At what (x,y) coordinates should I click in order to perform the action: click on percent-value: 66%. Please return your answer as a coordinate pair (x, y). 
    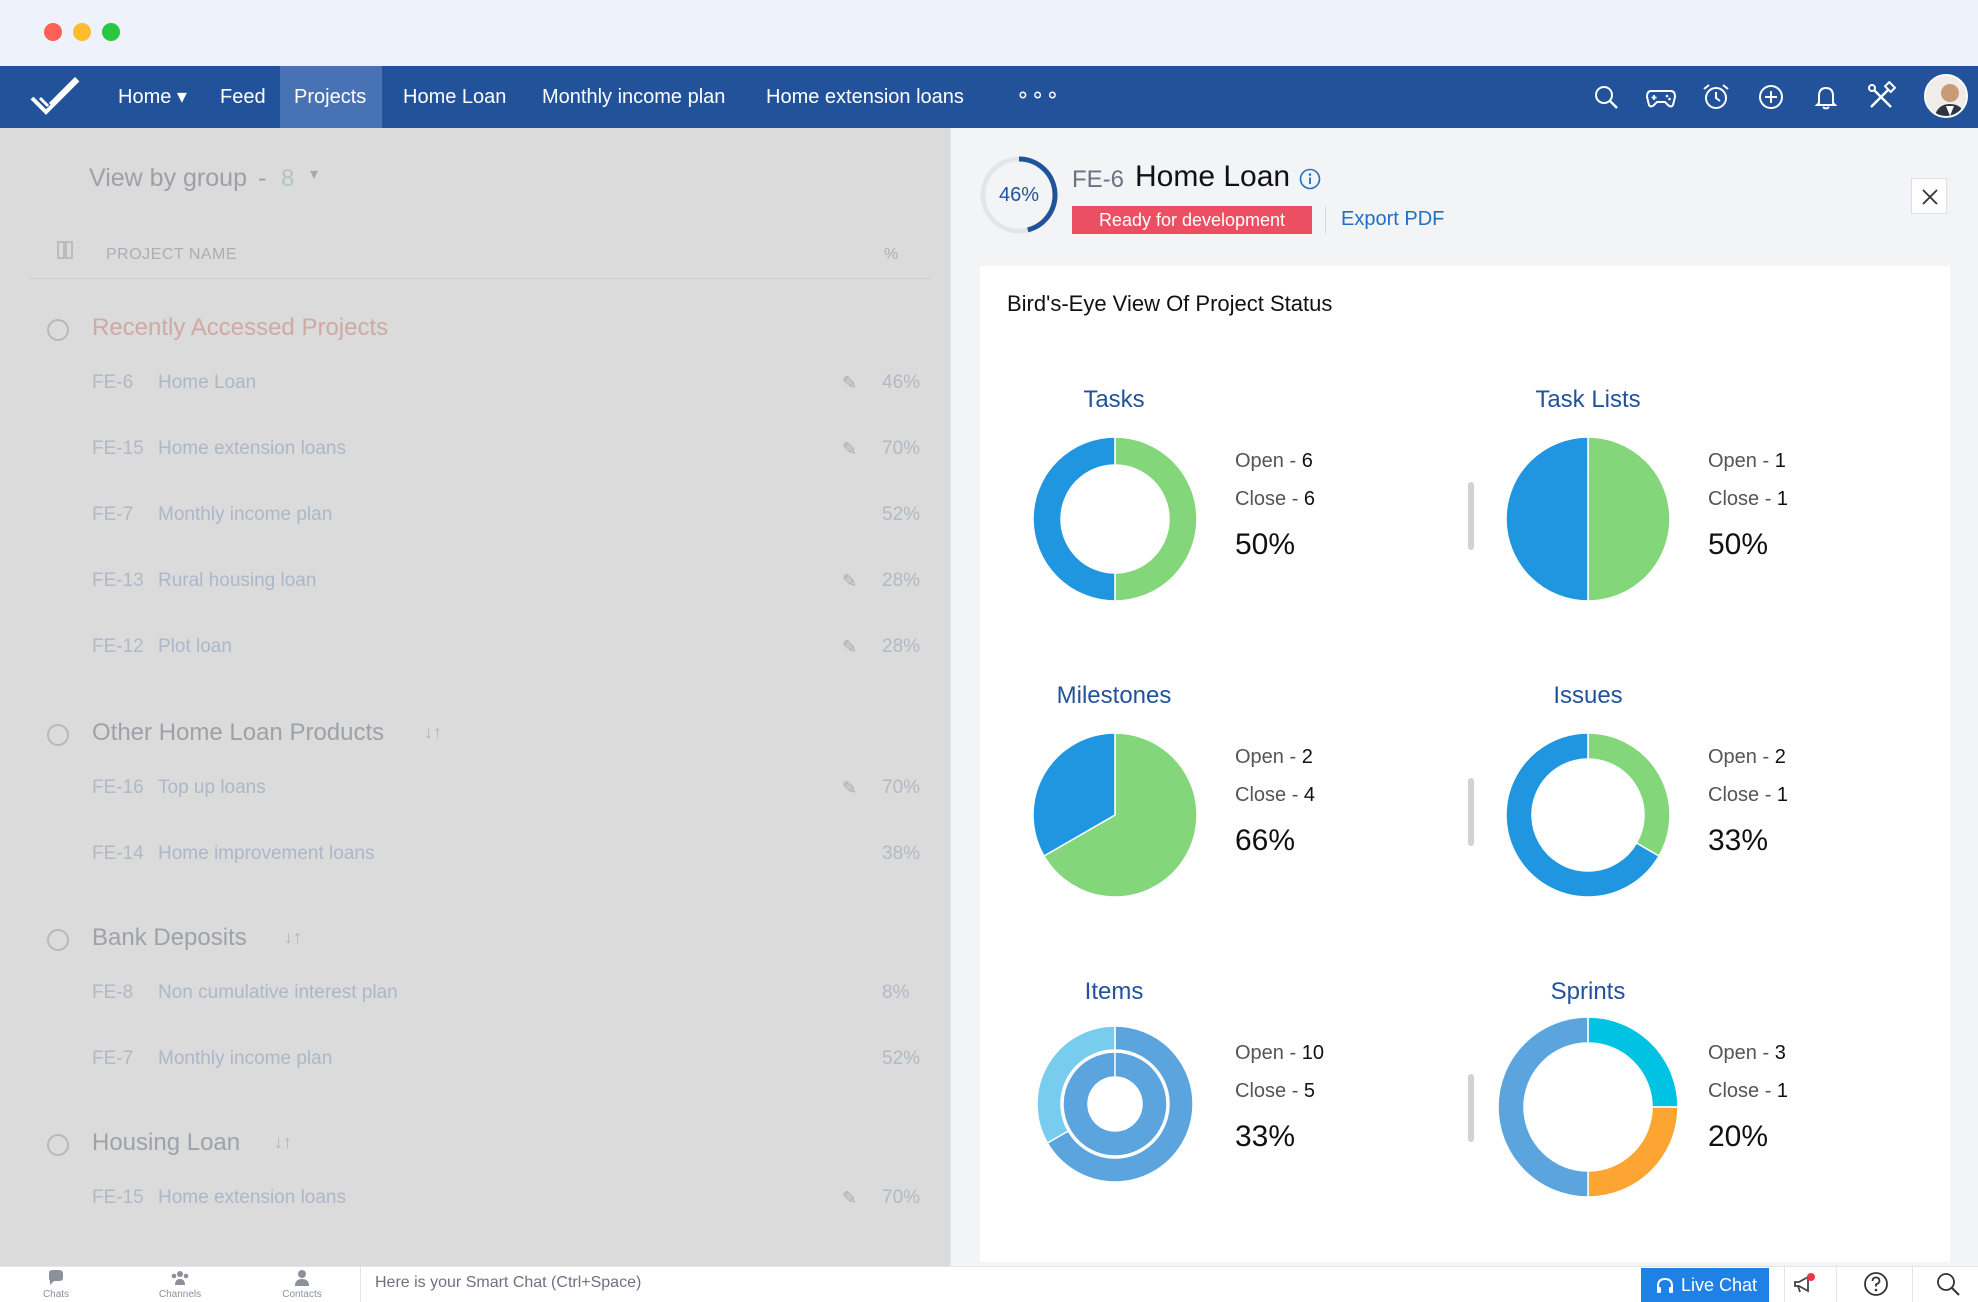
    Looking at the image, I should click on (1265, 840).